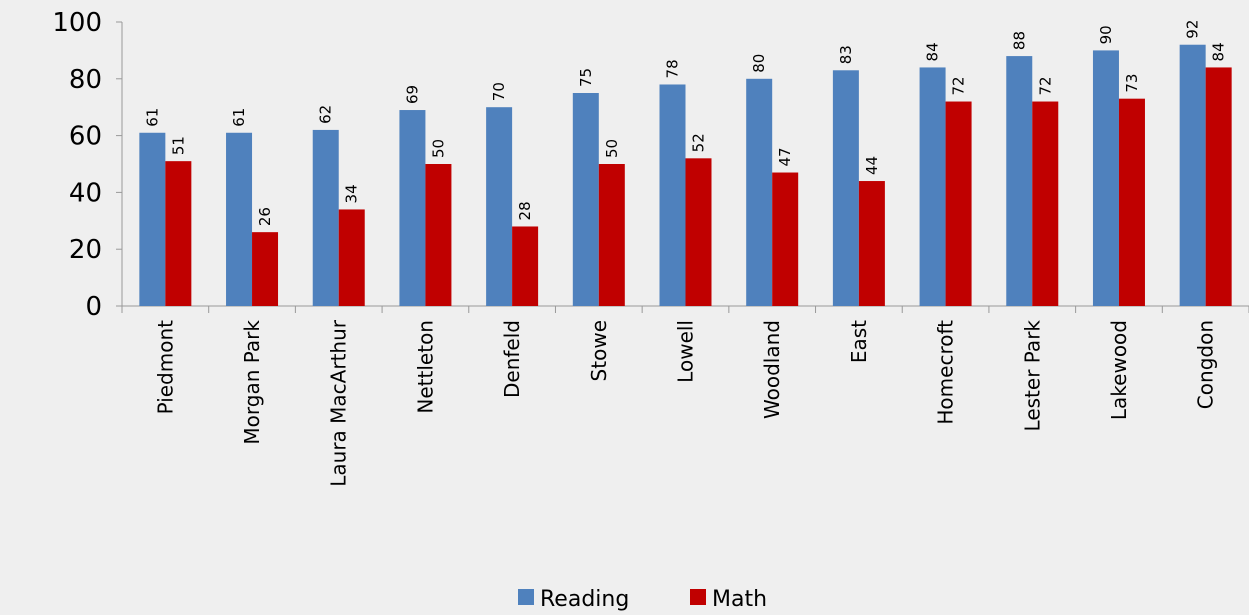 The height and width of the screenshot is (615, 1249). Describe the element at coordinates (673, 68) in the screenshot. I see `value-label: 78` at that location.